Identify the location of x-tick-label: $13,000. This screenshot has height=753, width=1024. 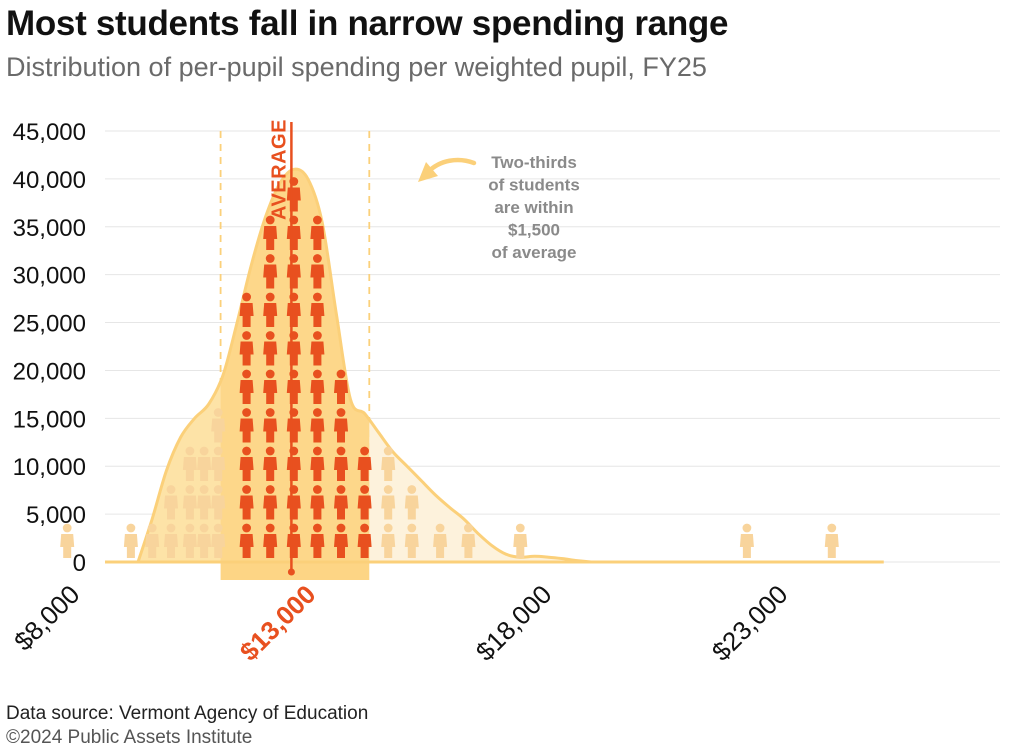
(278, 623).